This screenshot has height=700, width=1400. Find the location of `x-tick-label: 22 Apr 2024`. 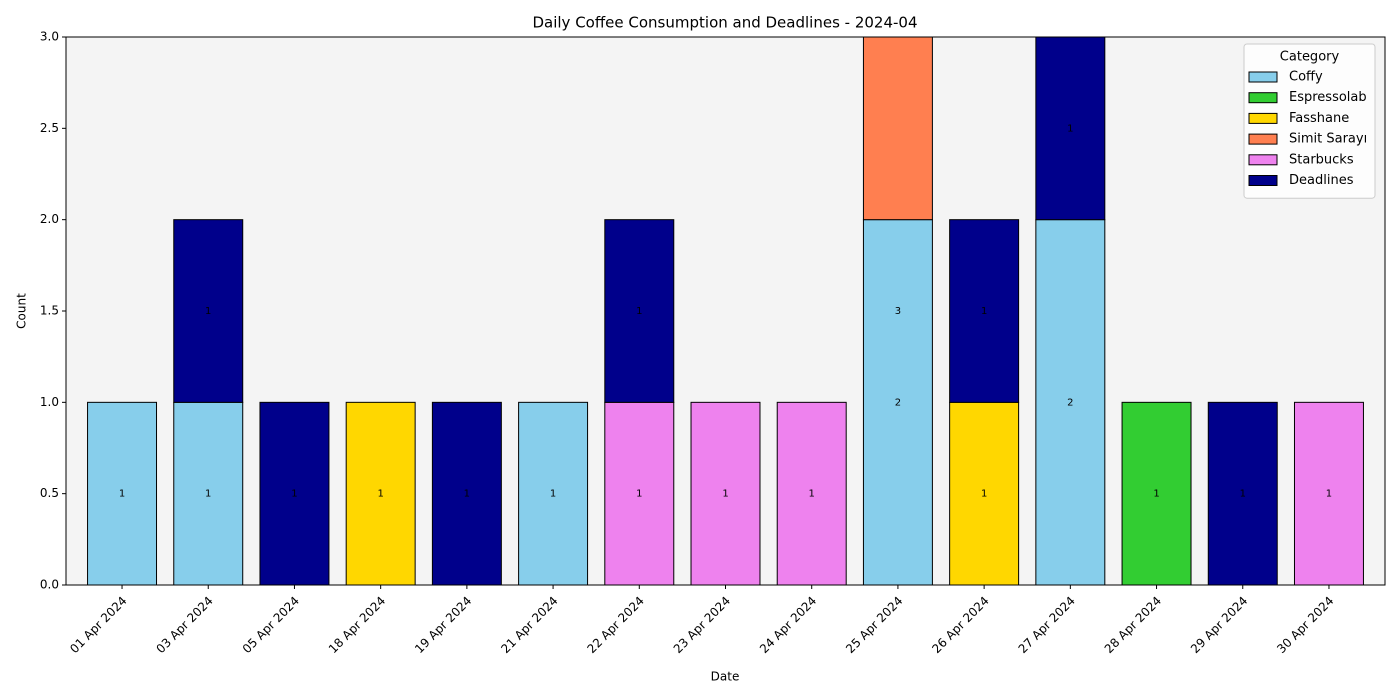

x-tick-label: 22 Apr 2024 is located at coordinates (616, 625).